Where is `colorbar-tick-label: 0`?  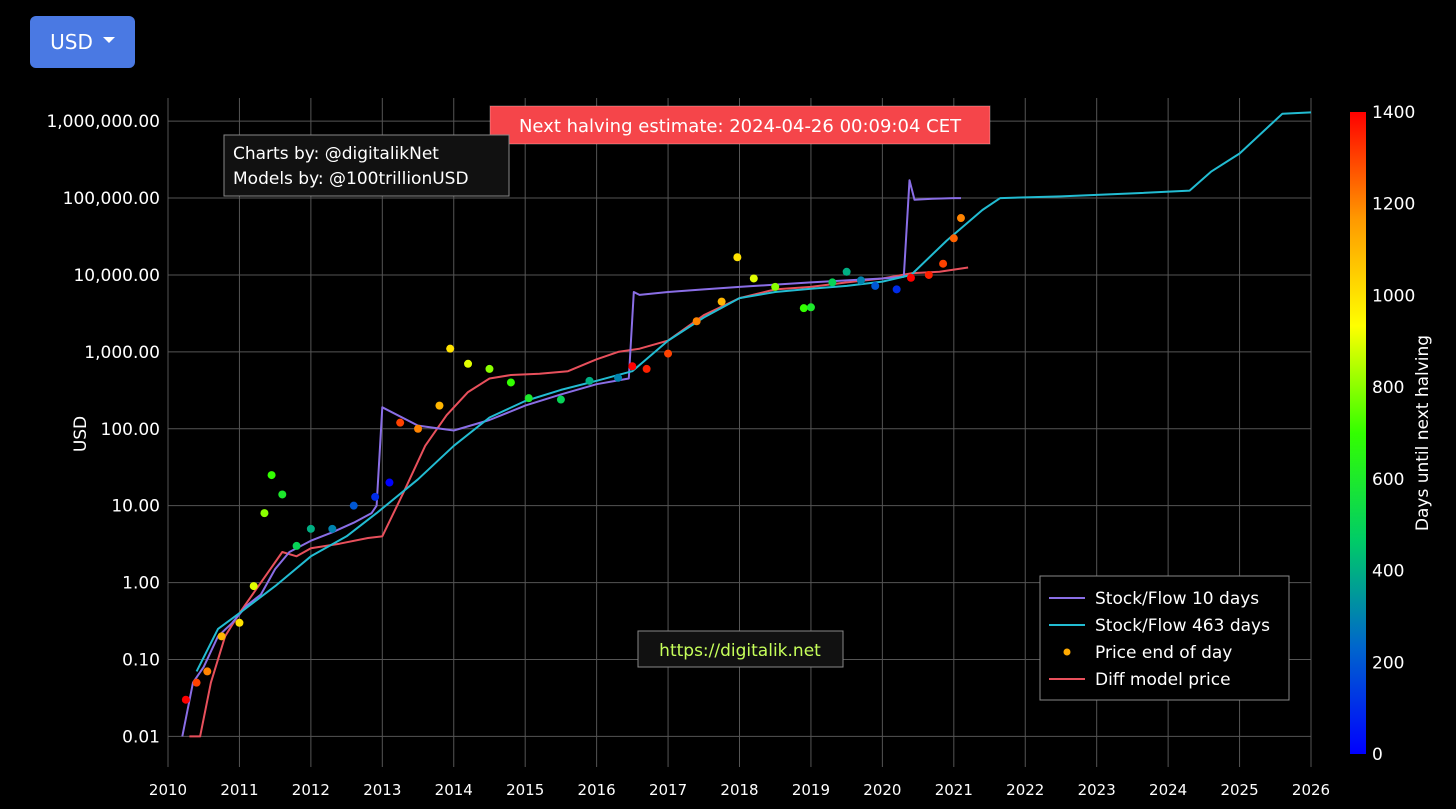
colorbar-tick-label: 0 is located at coordinates (1377, 755).